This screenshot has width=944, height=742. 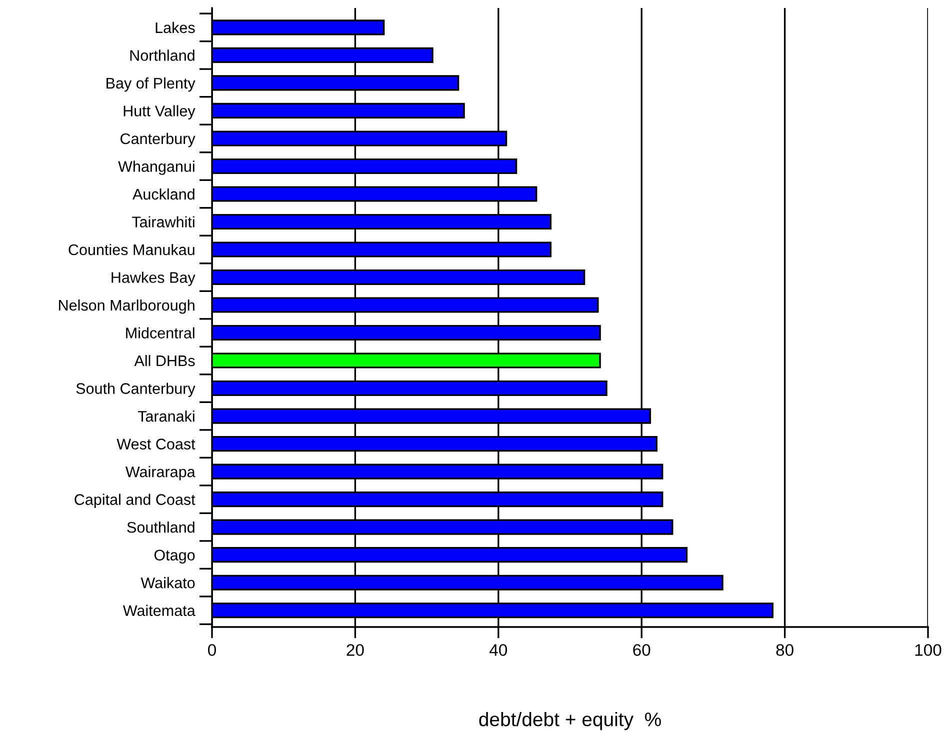 What do you see at coordinates (355, 650) in the screenshot?
I see `x-tick-label: 20` at bounding box center [355, 650].